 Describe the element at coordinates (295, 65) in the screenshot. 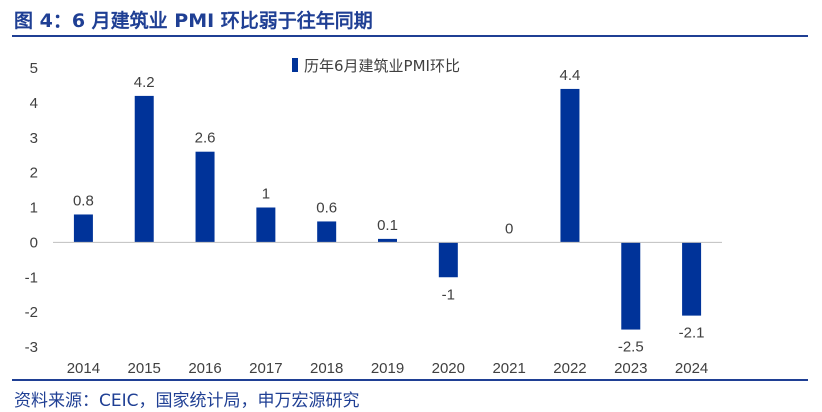

I see `legend-swatch` at that location.